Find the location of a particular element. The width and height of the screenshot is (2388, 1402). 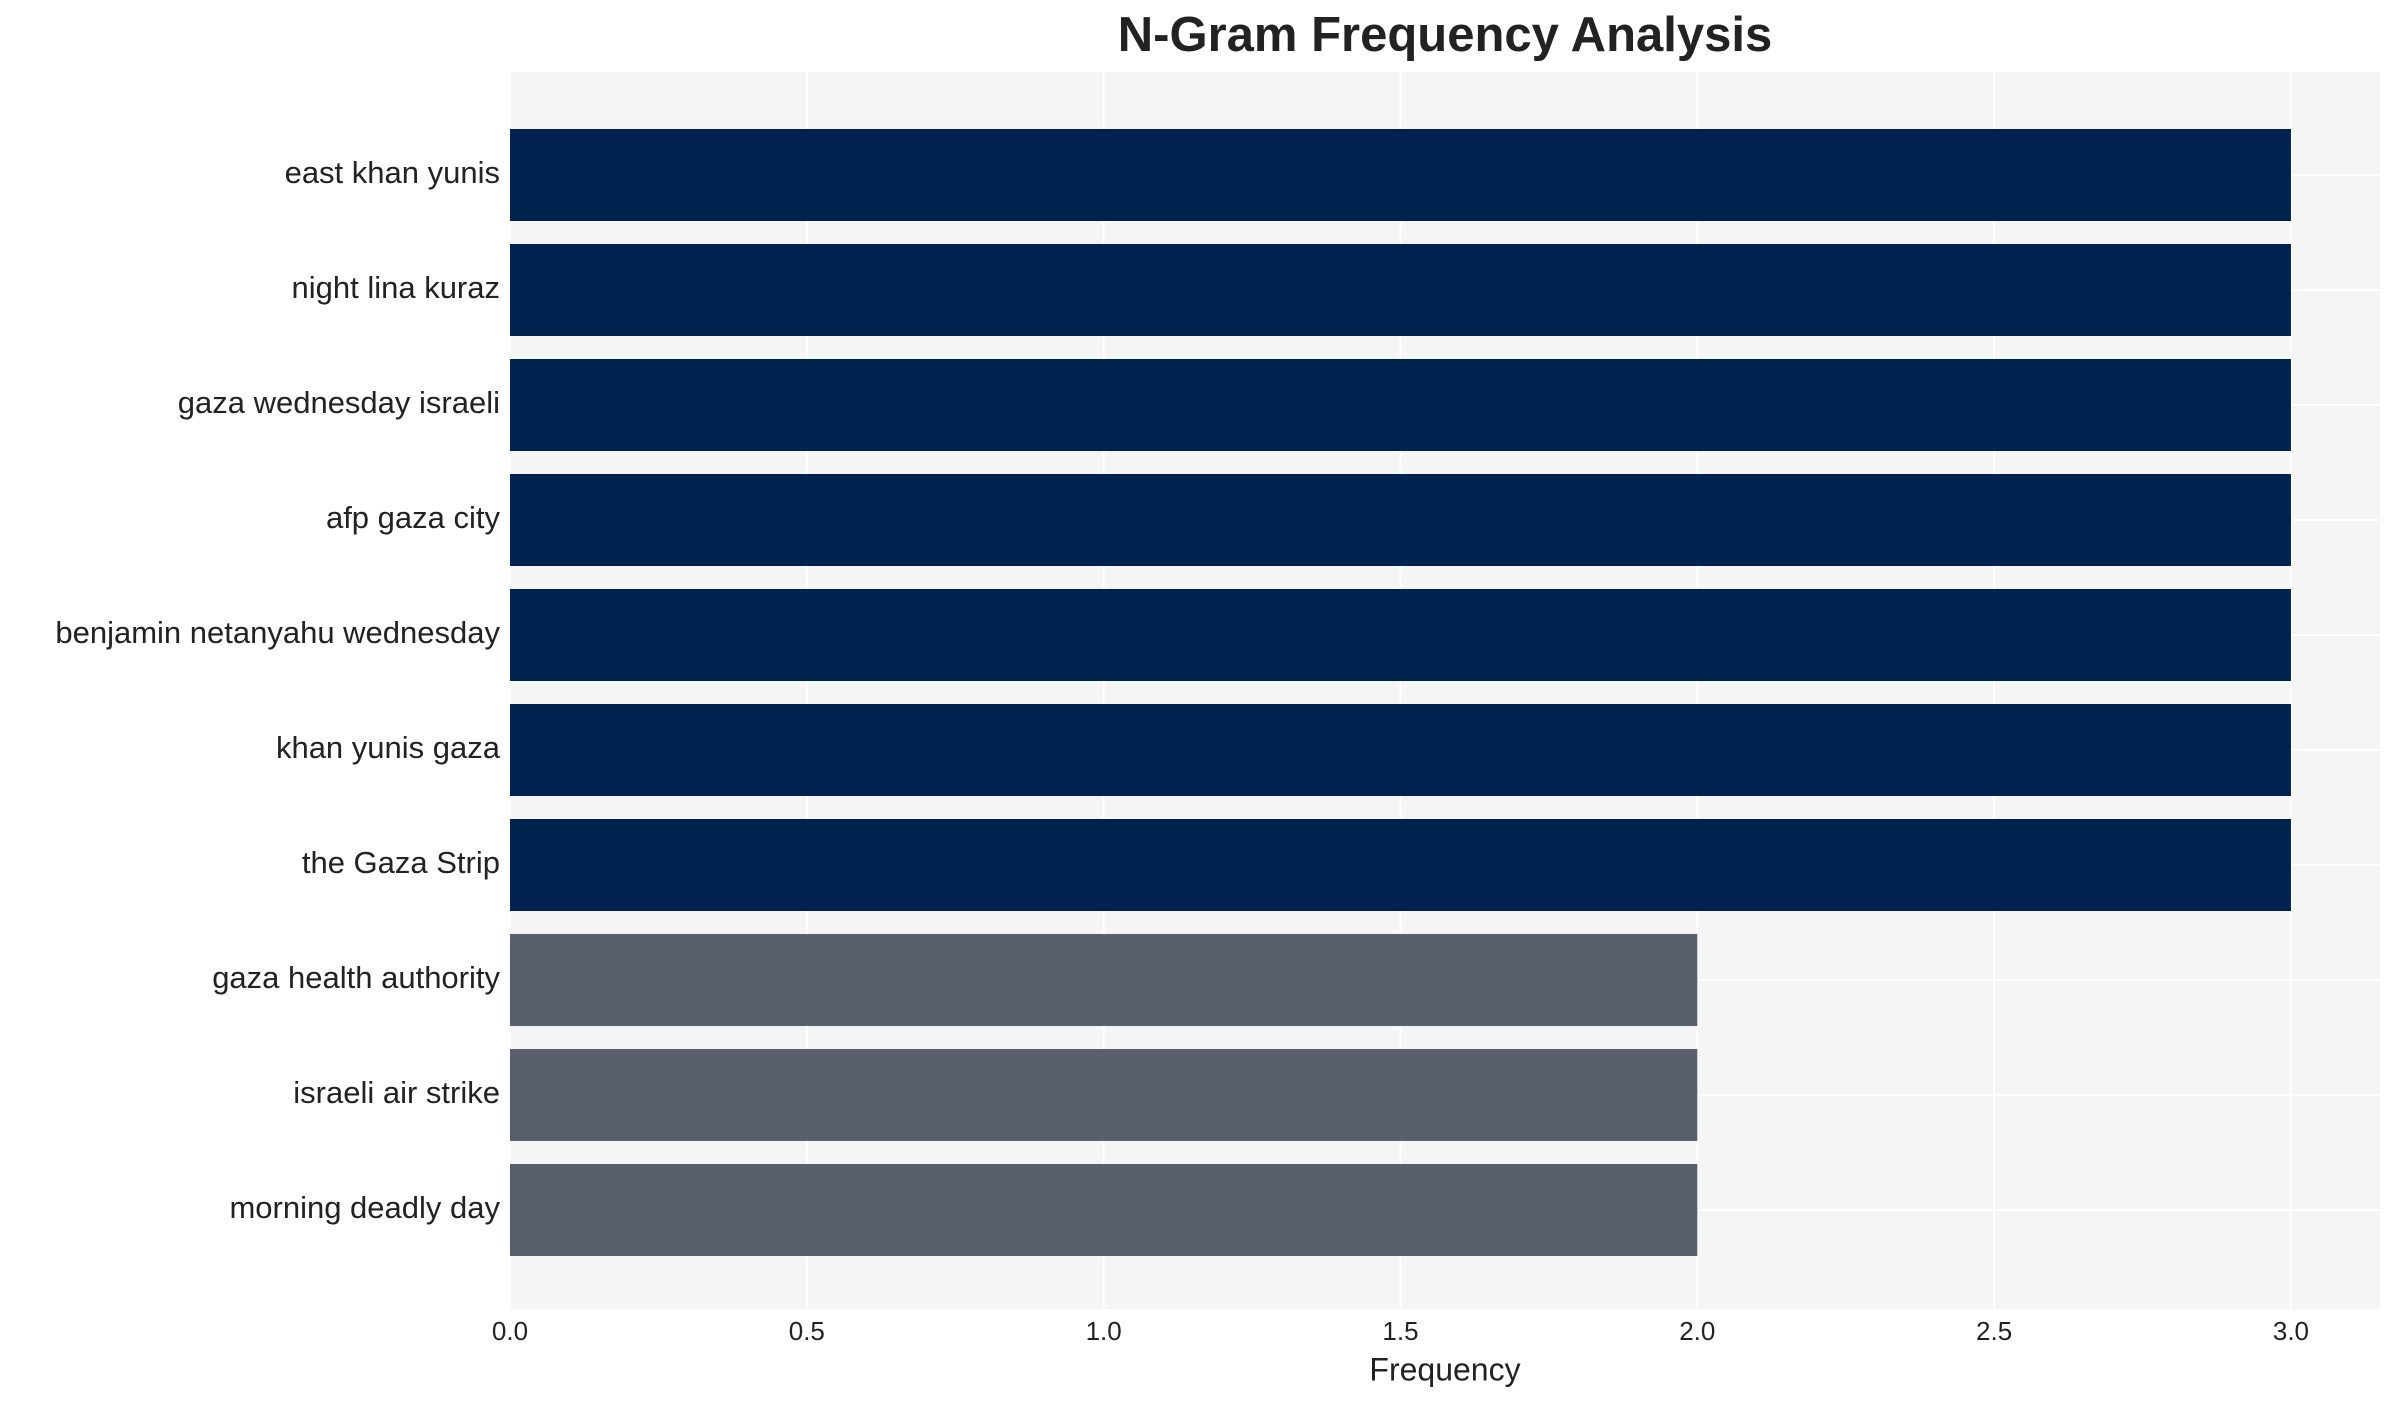

x-tick-label: 1.0 is located at coordinates (1104, 1331).